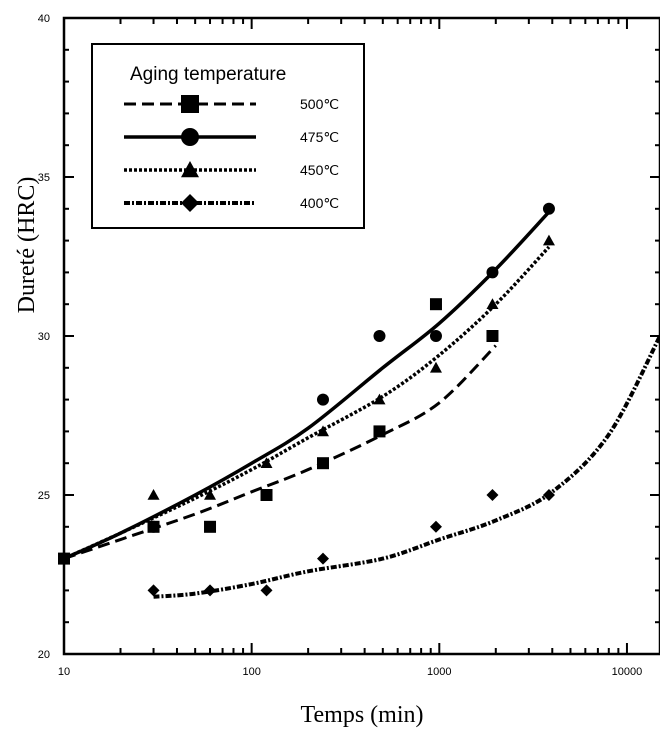  Describe the element at coordinates (627, 672) in the screenshot. I see `x-tick-label: 10000` at that location.